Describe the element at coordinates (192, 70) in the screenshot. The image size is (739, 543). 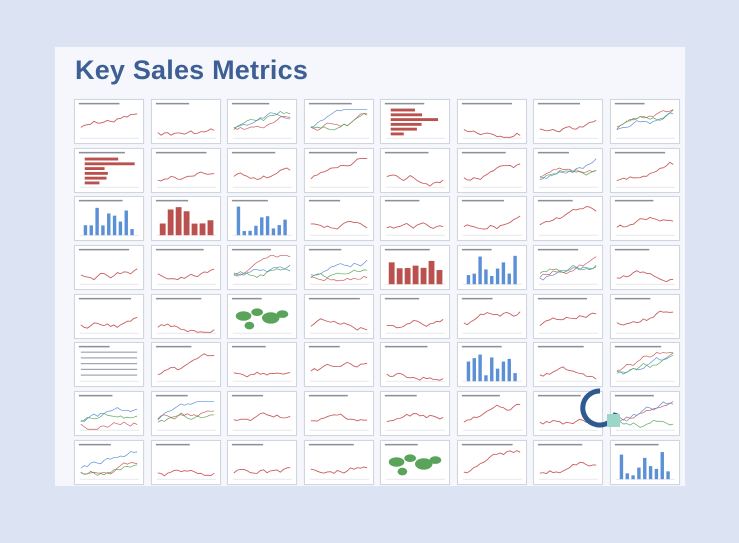
I see `page-title: Key Sales Metrics` at that location.